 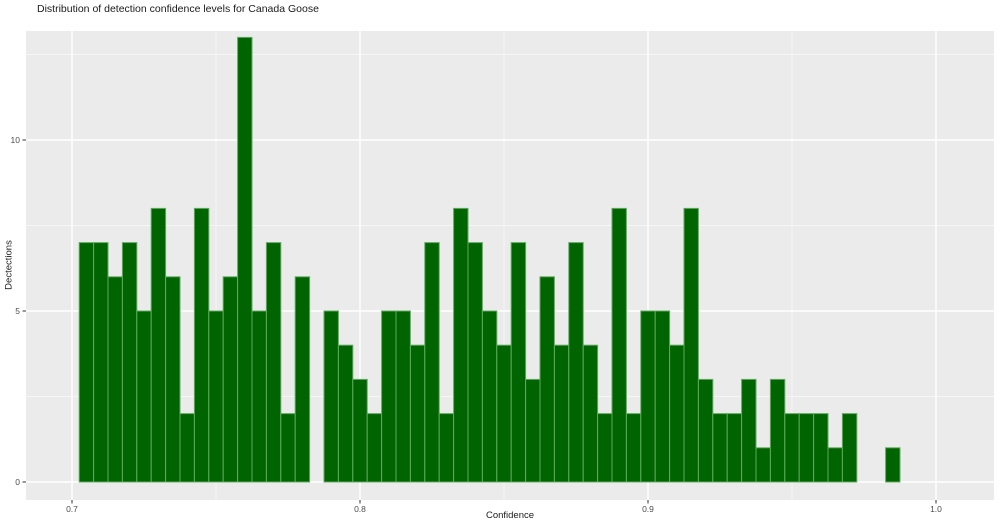 I want to click on y-tick-label: 5, so click(x=17, y=311).